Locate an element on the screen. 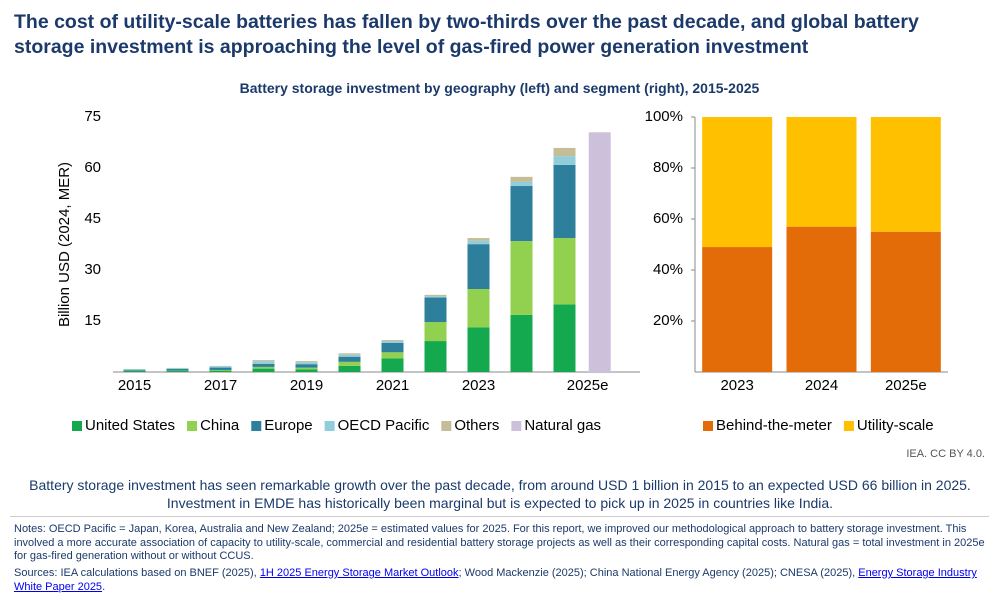 This screenshot has height=611, width=999. x-tick-label: 2024 is located at coordinates (821, 385).